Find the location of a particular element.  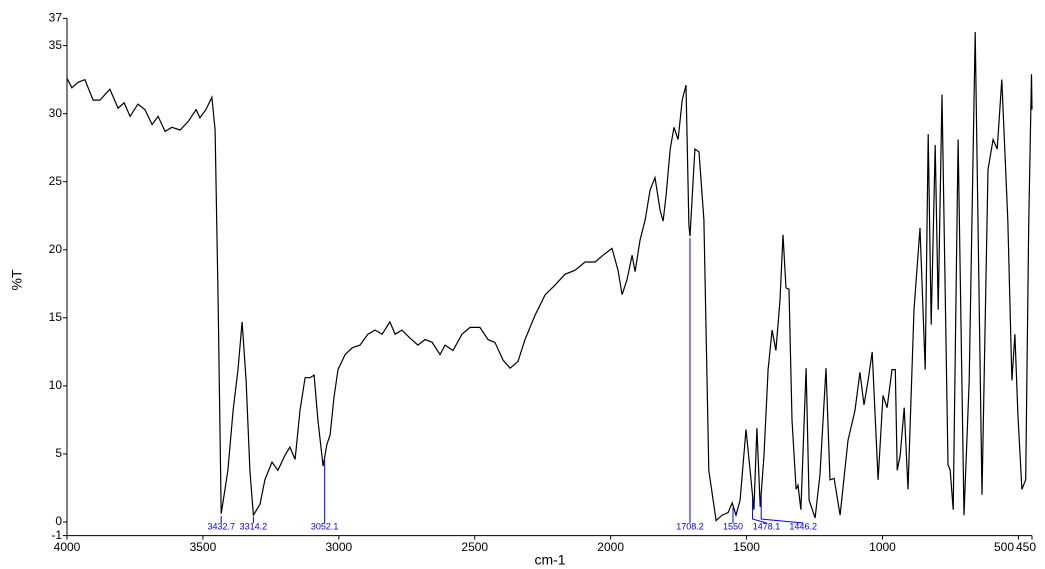

y-tick-label: 5 is located at coordinates (58, 453).